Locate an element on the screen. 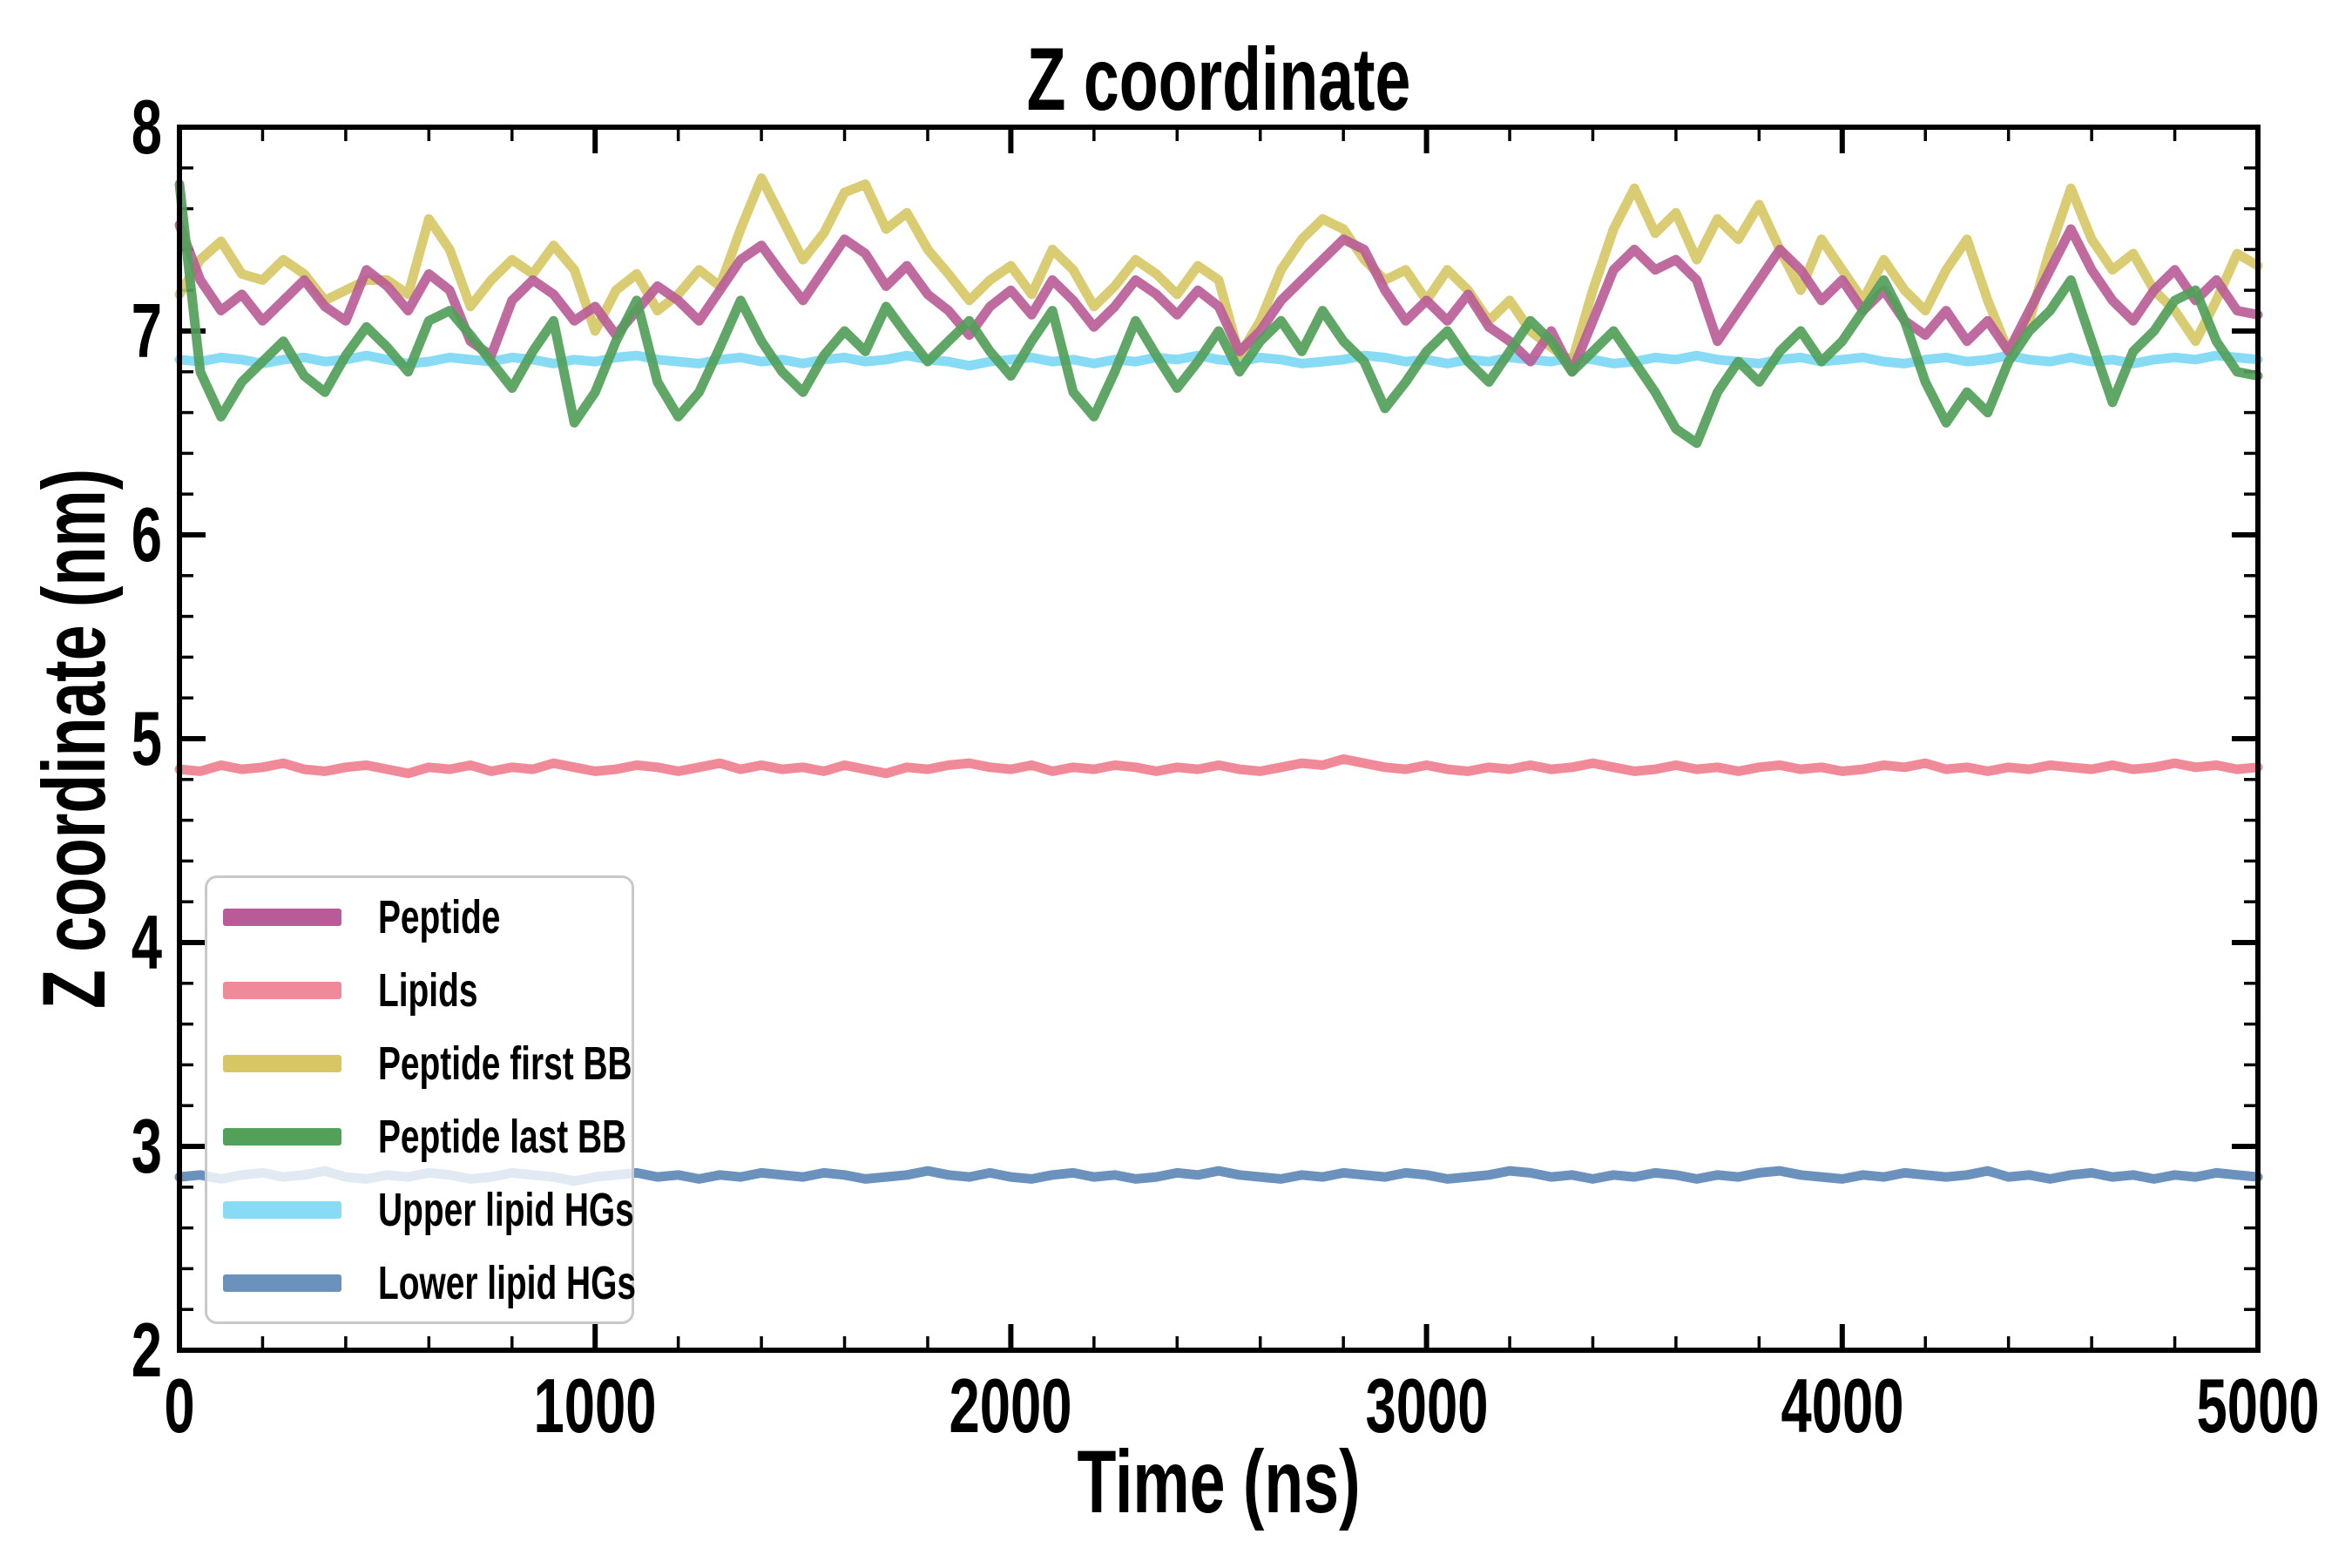 This screenshot has height=1568, width=2352. x-tick-label: 2000 is located at coordinates (1011, 1405).